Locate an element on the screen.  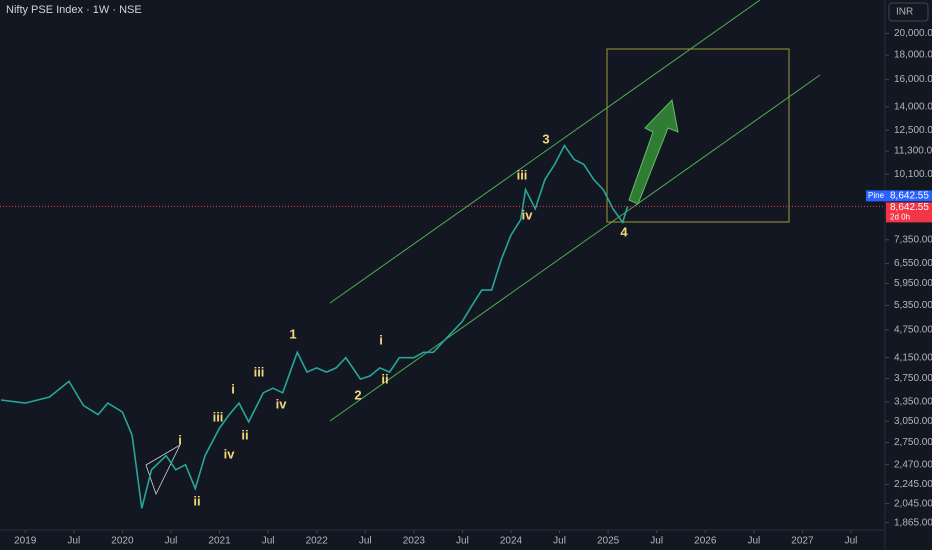
y-tick-label: 12,500.00 is located at coordinates (913, 130).